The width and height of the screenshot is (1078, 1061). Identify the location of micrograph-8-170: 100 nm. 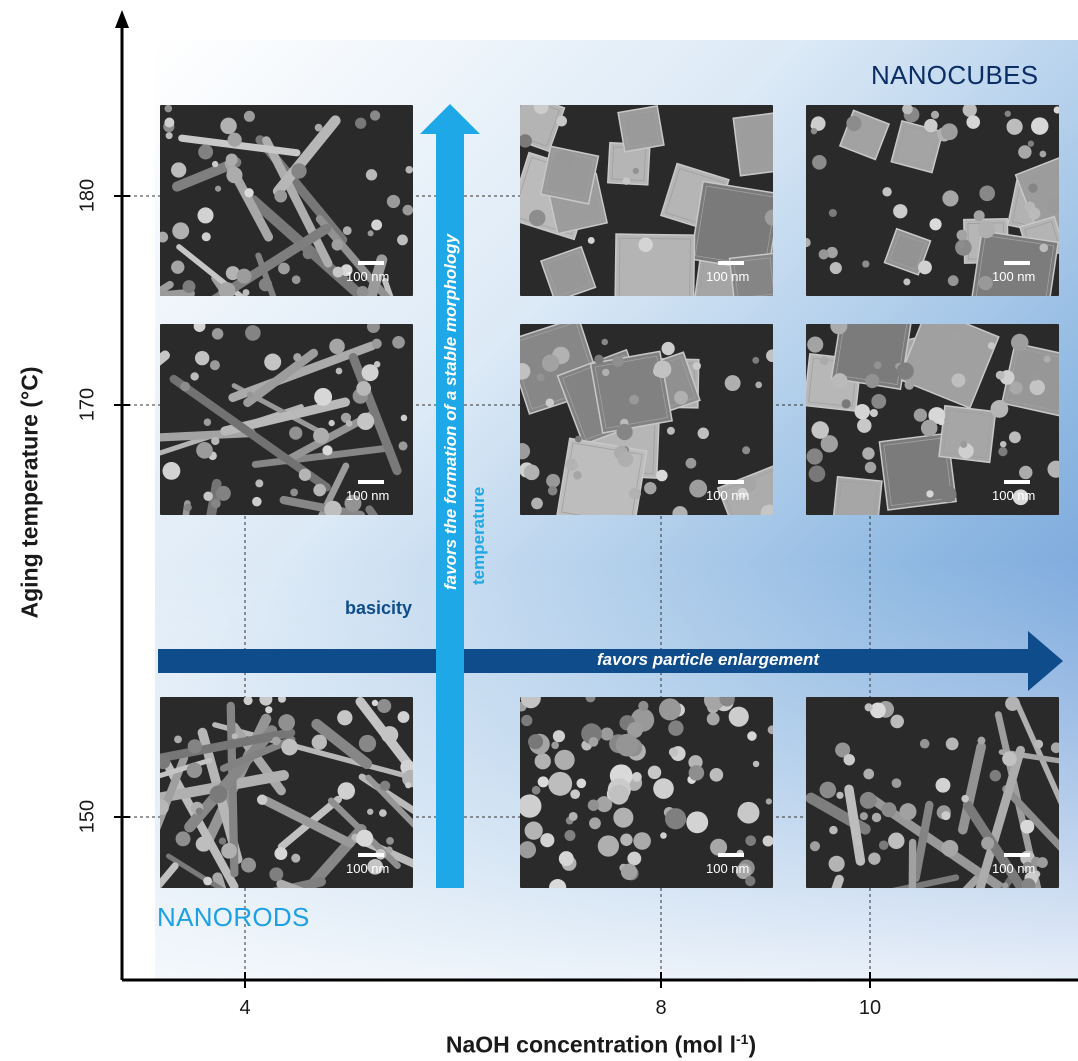
(646, 419).